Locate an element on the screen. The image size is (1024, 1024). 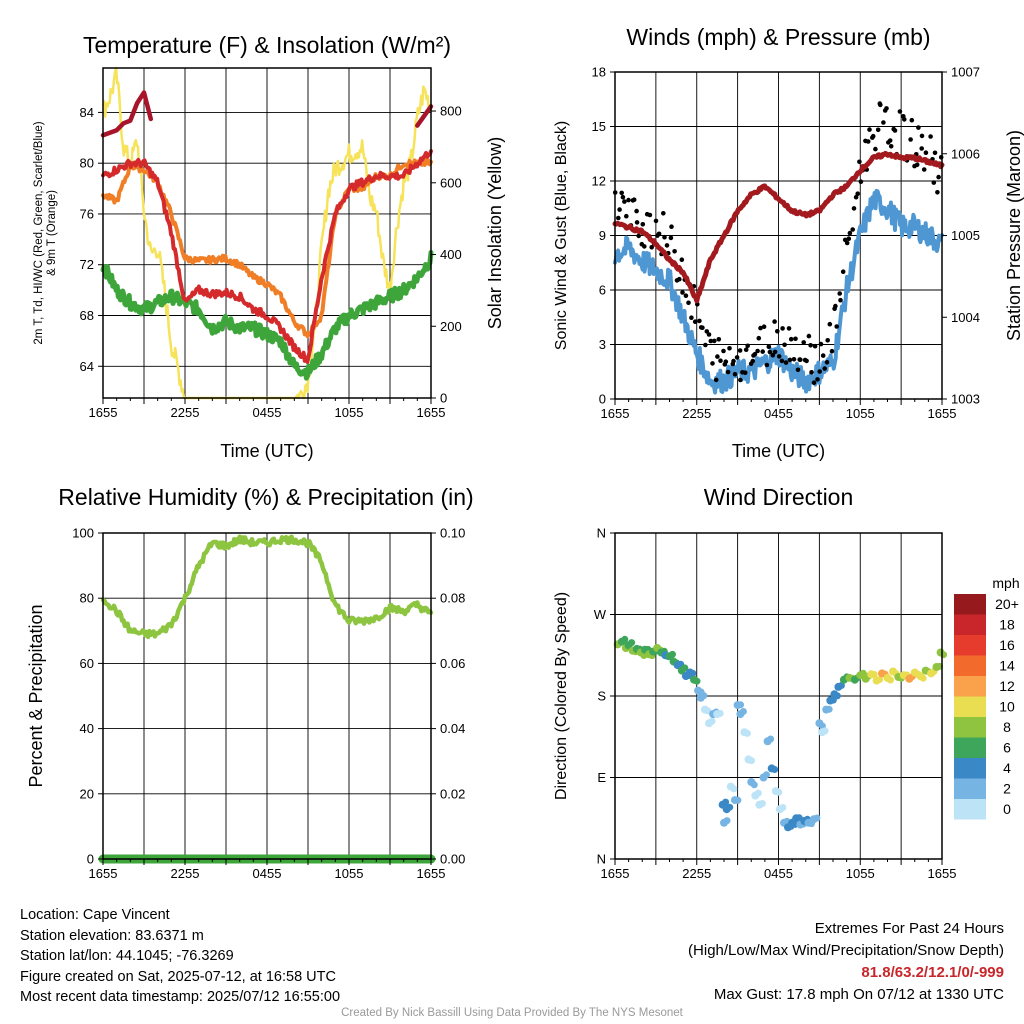
temperature-y2-tick-label: 0 is located at coordinates (443, 398).